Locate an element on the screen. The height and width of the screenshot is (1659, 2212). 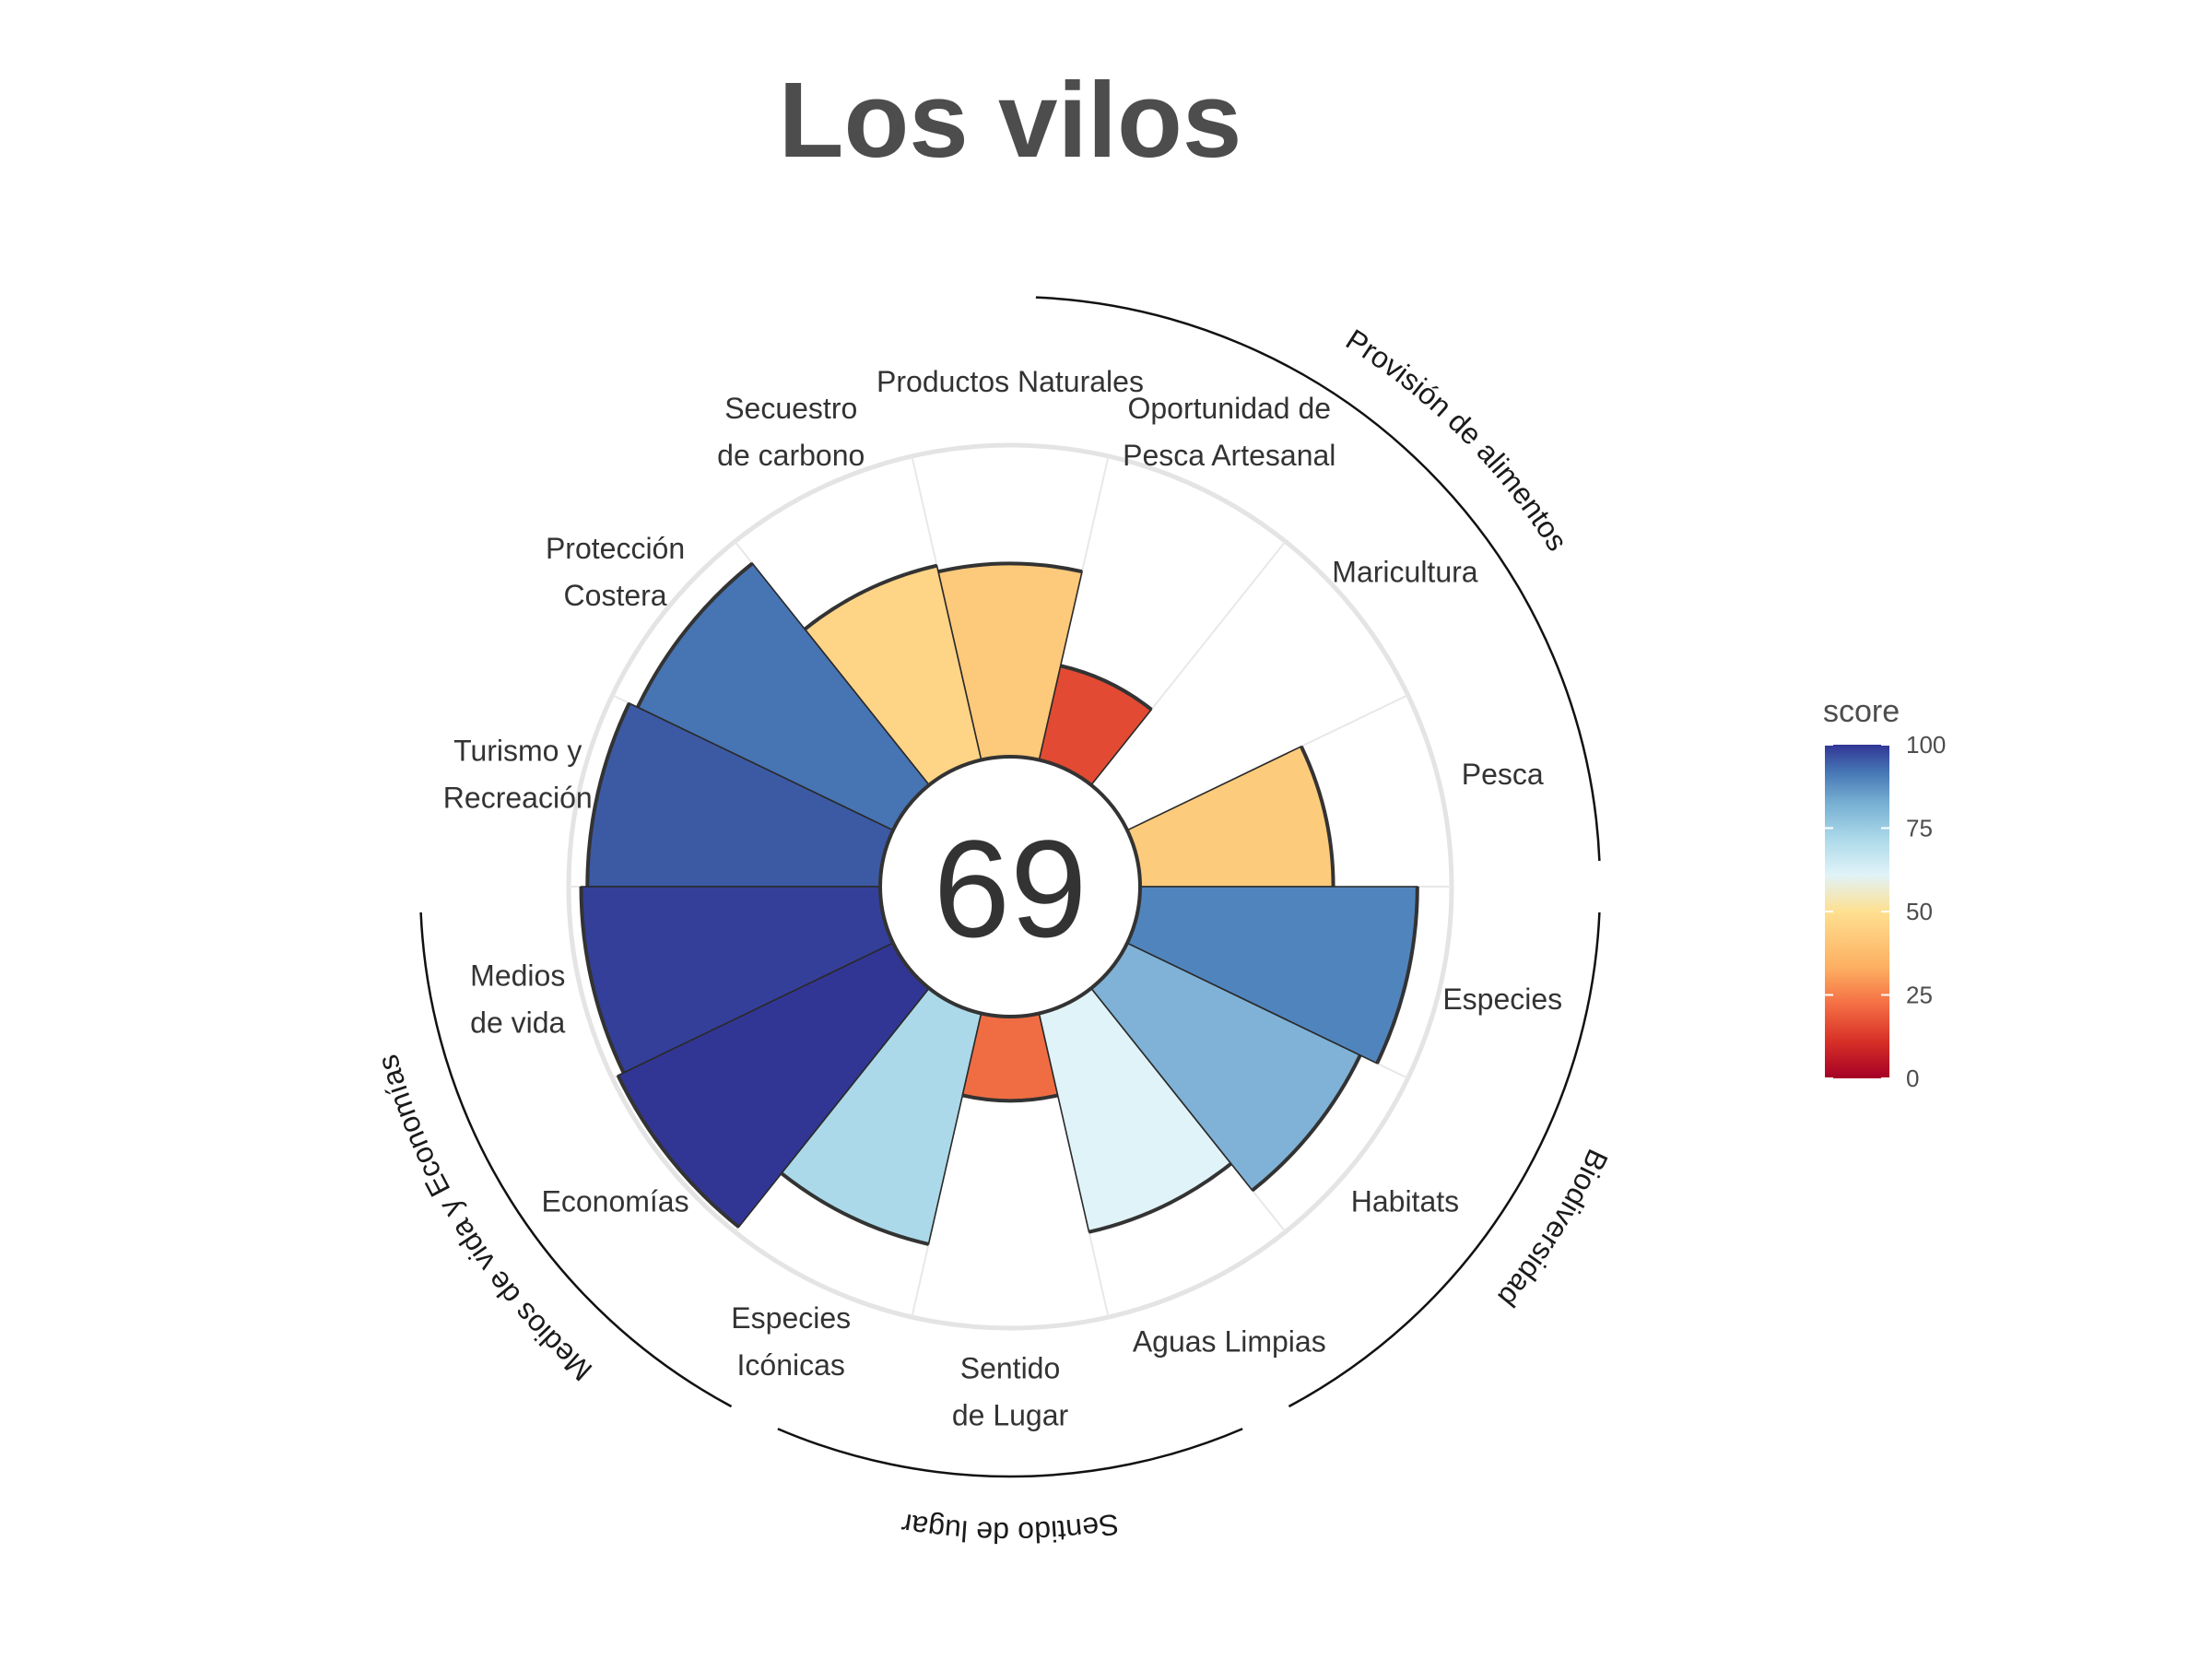
category-label: Oportunidad de Pesca Artesanal is located at coordinates (1229, 432).